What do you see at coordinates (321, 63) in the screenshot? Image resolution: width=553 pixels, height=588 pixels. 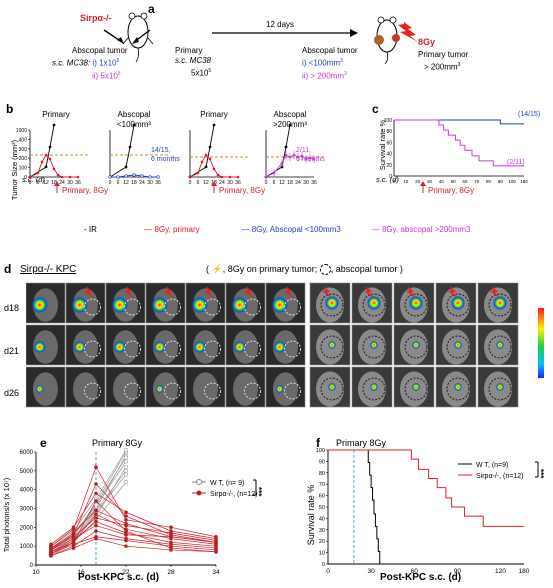 I see `right-opt1: i) <100mm` at bounding box center [321, 63].